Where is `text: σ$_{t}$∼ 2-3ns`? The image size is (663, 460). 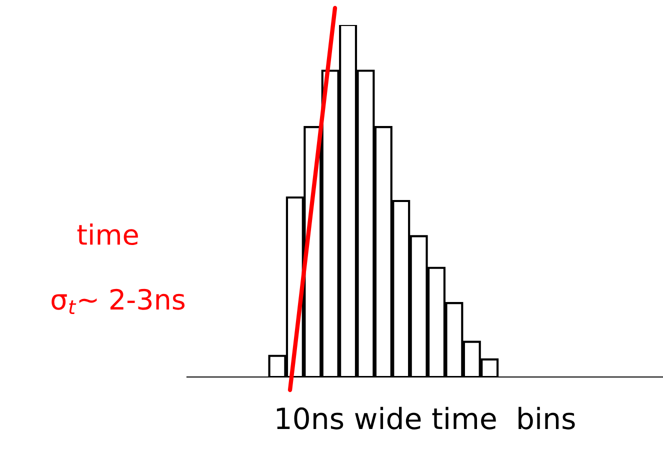 text: σ$_{t}$∼ 2-3ns is located at coordinates (118, 301).